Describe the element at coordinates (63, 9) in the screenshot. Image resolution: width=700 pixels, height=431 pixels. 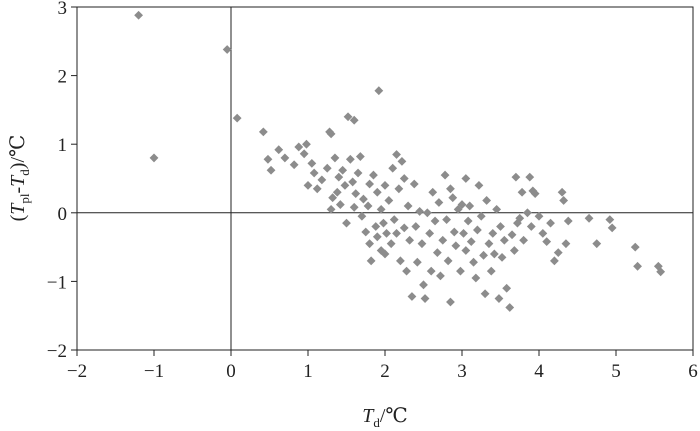
I see `y-tick-label: 3` at that location.